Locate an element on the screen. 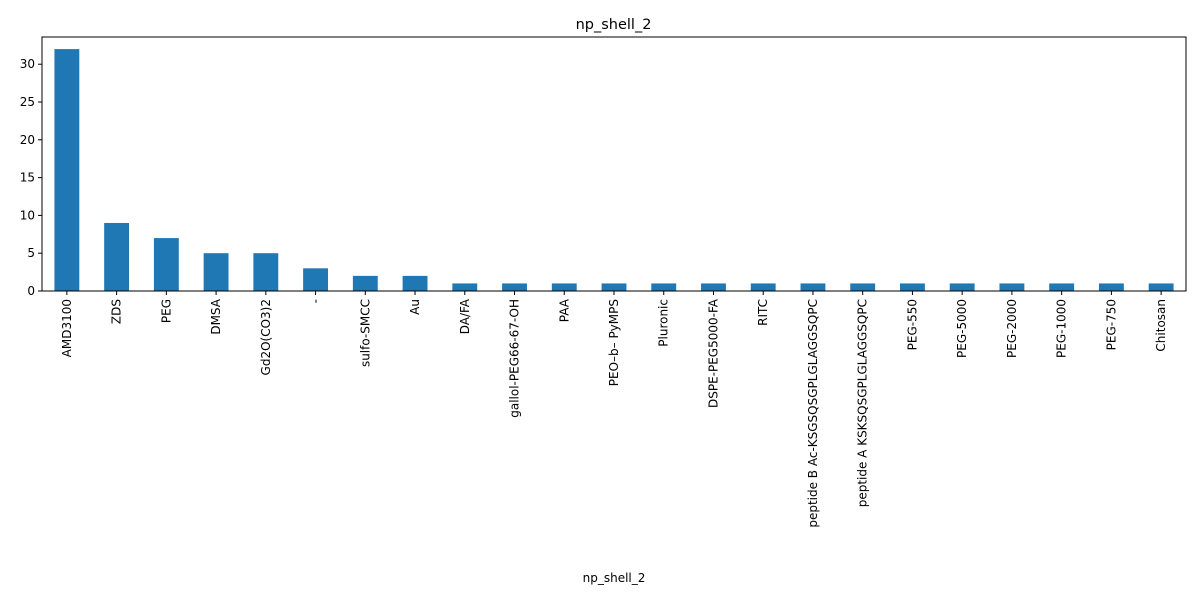  x-tick-label: PEG-5000 is located at coordinates (962, 328).